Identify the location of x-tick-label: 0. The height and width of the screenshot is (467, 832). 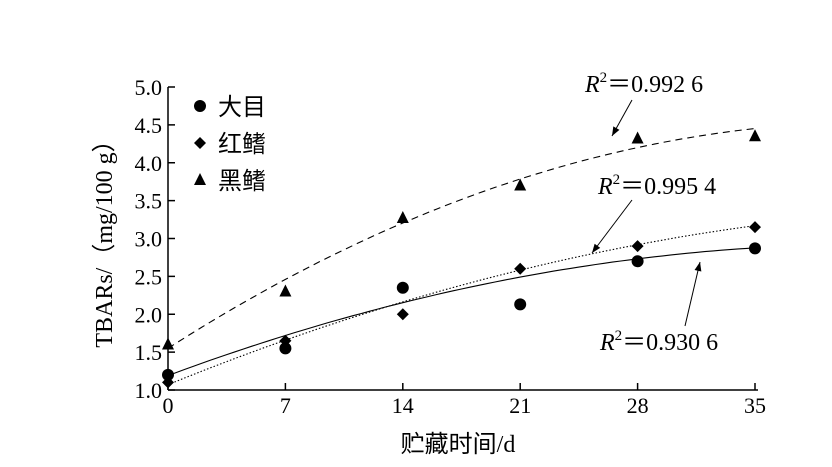
(168, 405).